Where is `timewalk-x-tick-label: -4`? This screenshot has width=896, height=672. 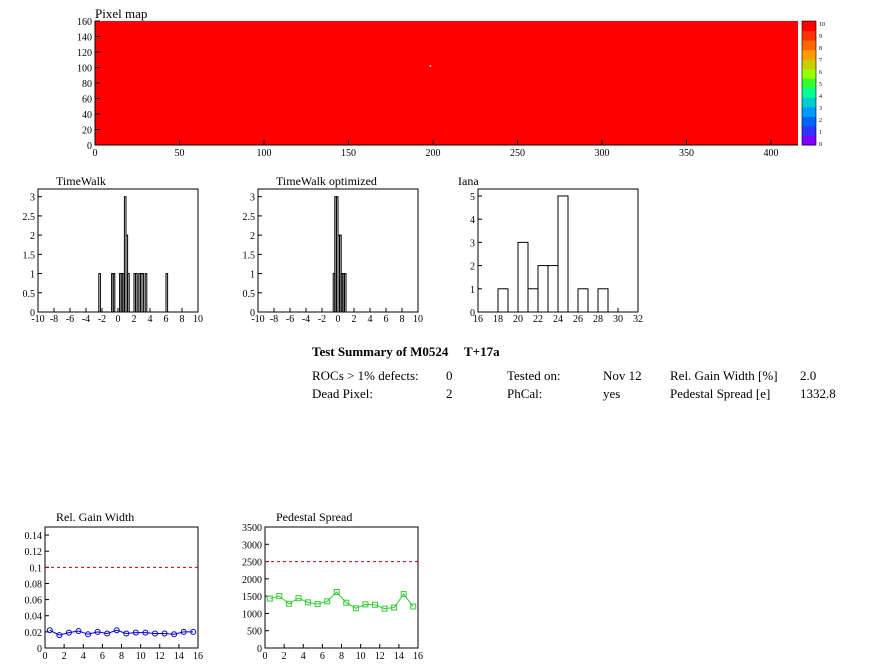 timewalk-x-tick-label: -4 is located at coordinates (86, 319).